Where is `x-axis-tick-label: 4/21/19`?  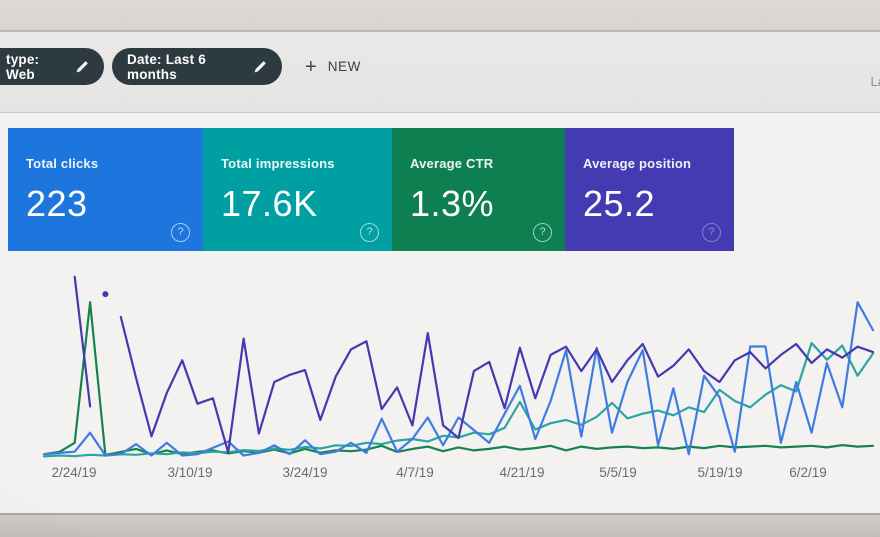 x-axis-tick-label: 4/21/19 is located at coordinates (522, 472).